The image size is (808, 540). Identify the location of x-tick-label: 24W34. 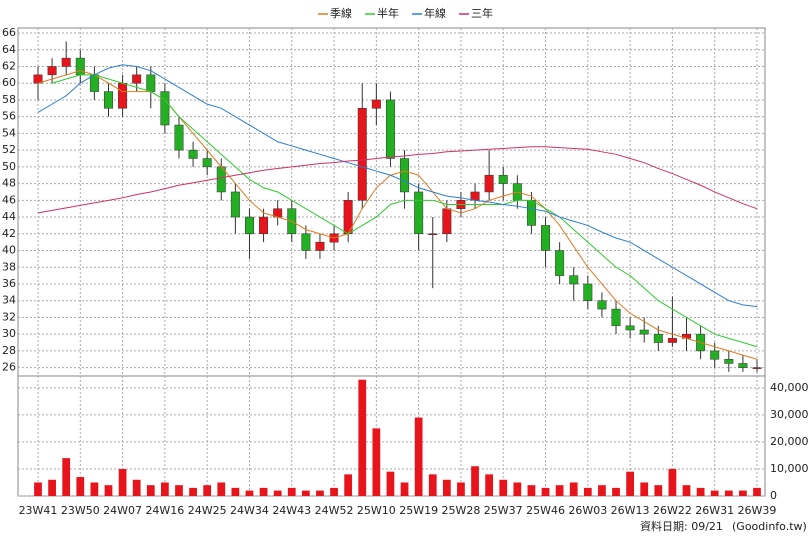
(249, 510).